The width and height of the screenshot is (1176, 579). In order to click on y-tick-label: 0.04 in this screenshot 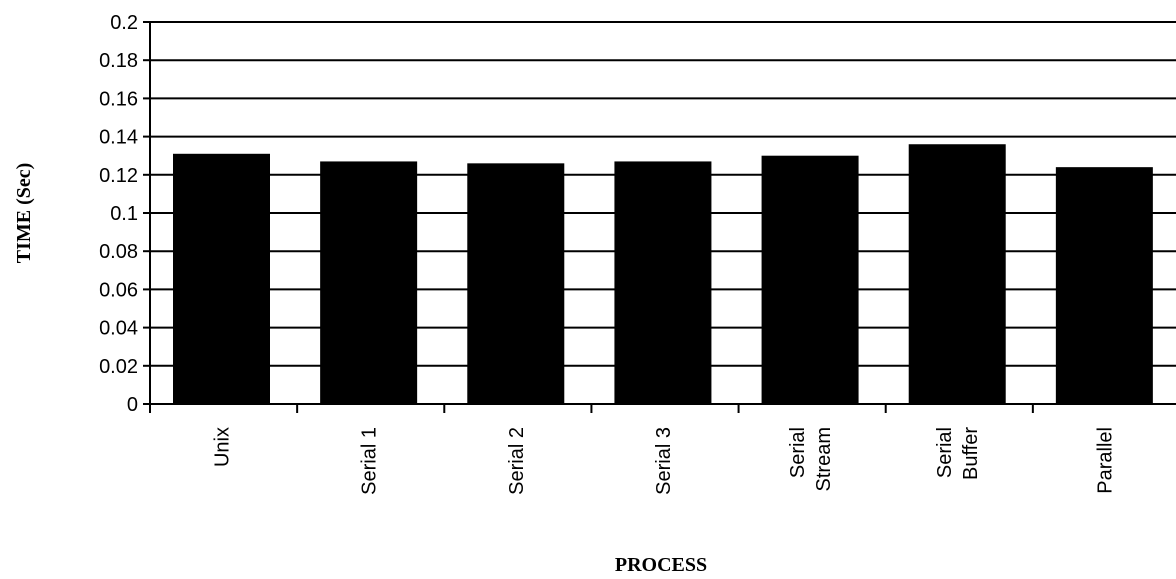, I will do `click(118, 329)`.